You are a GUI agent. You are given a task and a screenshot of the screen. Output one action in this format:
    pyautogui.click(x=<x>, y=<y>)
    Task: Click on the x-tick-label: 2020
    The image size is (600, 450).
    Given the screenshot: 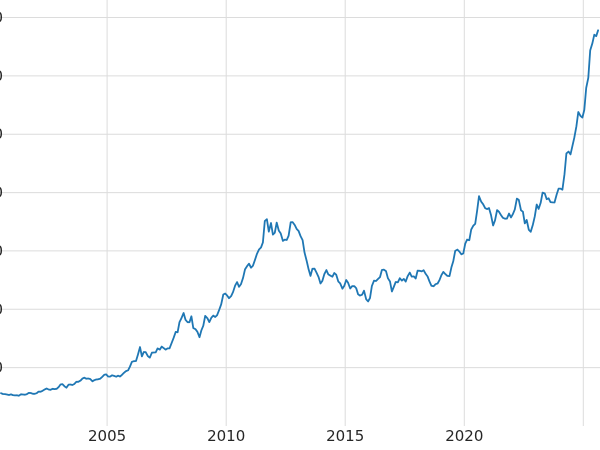 What is the action you would take?
    pyautogui.click(x=464, y=436)
    